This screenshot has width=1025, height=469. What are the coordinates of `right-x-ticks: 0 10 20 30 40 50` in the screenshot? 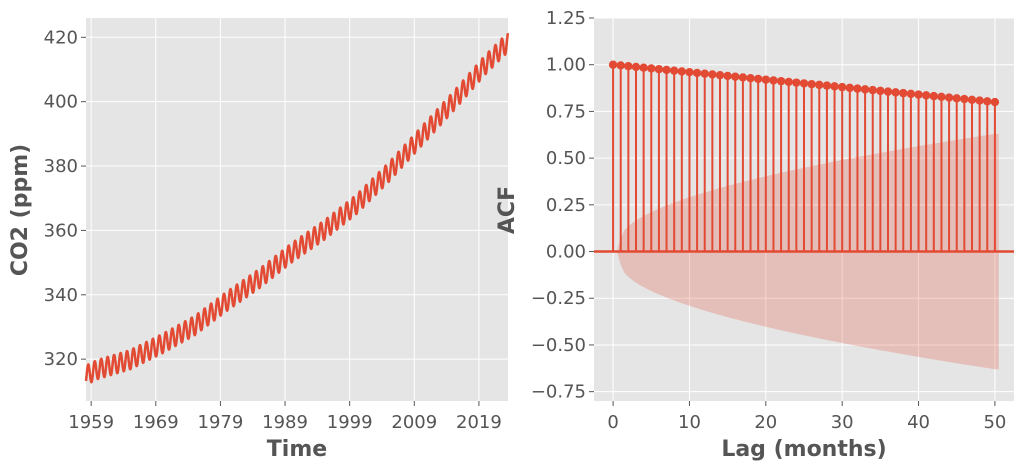 It's located at (806, 417).